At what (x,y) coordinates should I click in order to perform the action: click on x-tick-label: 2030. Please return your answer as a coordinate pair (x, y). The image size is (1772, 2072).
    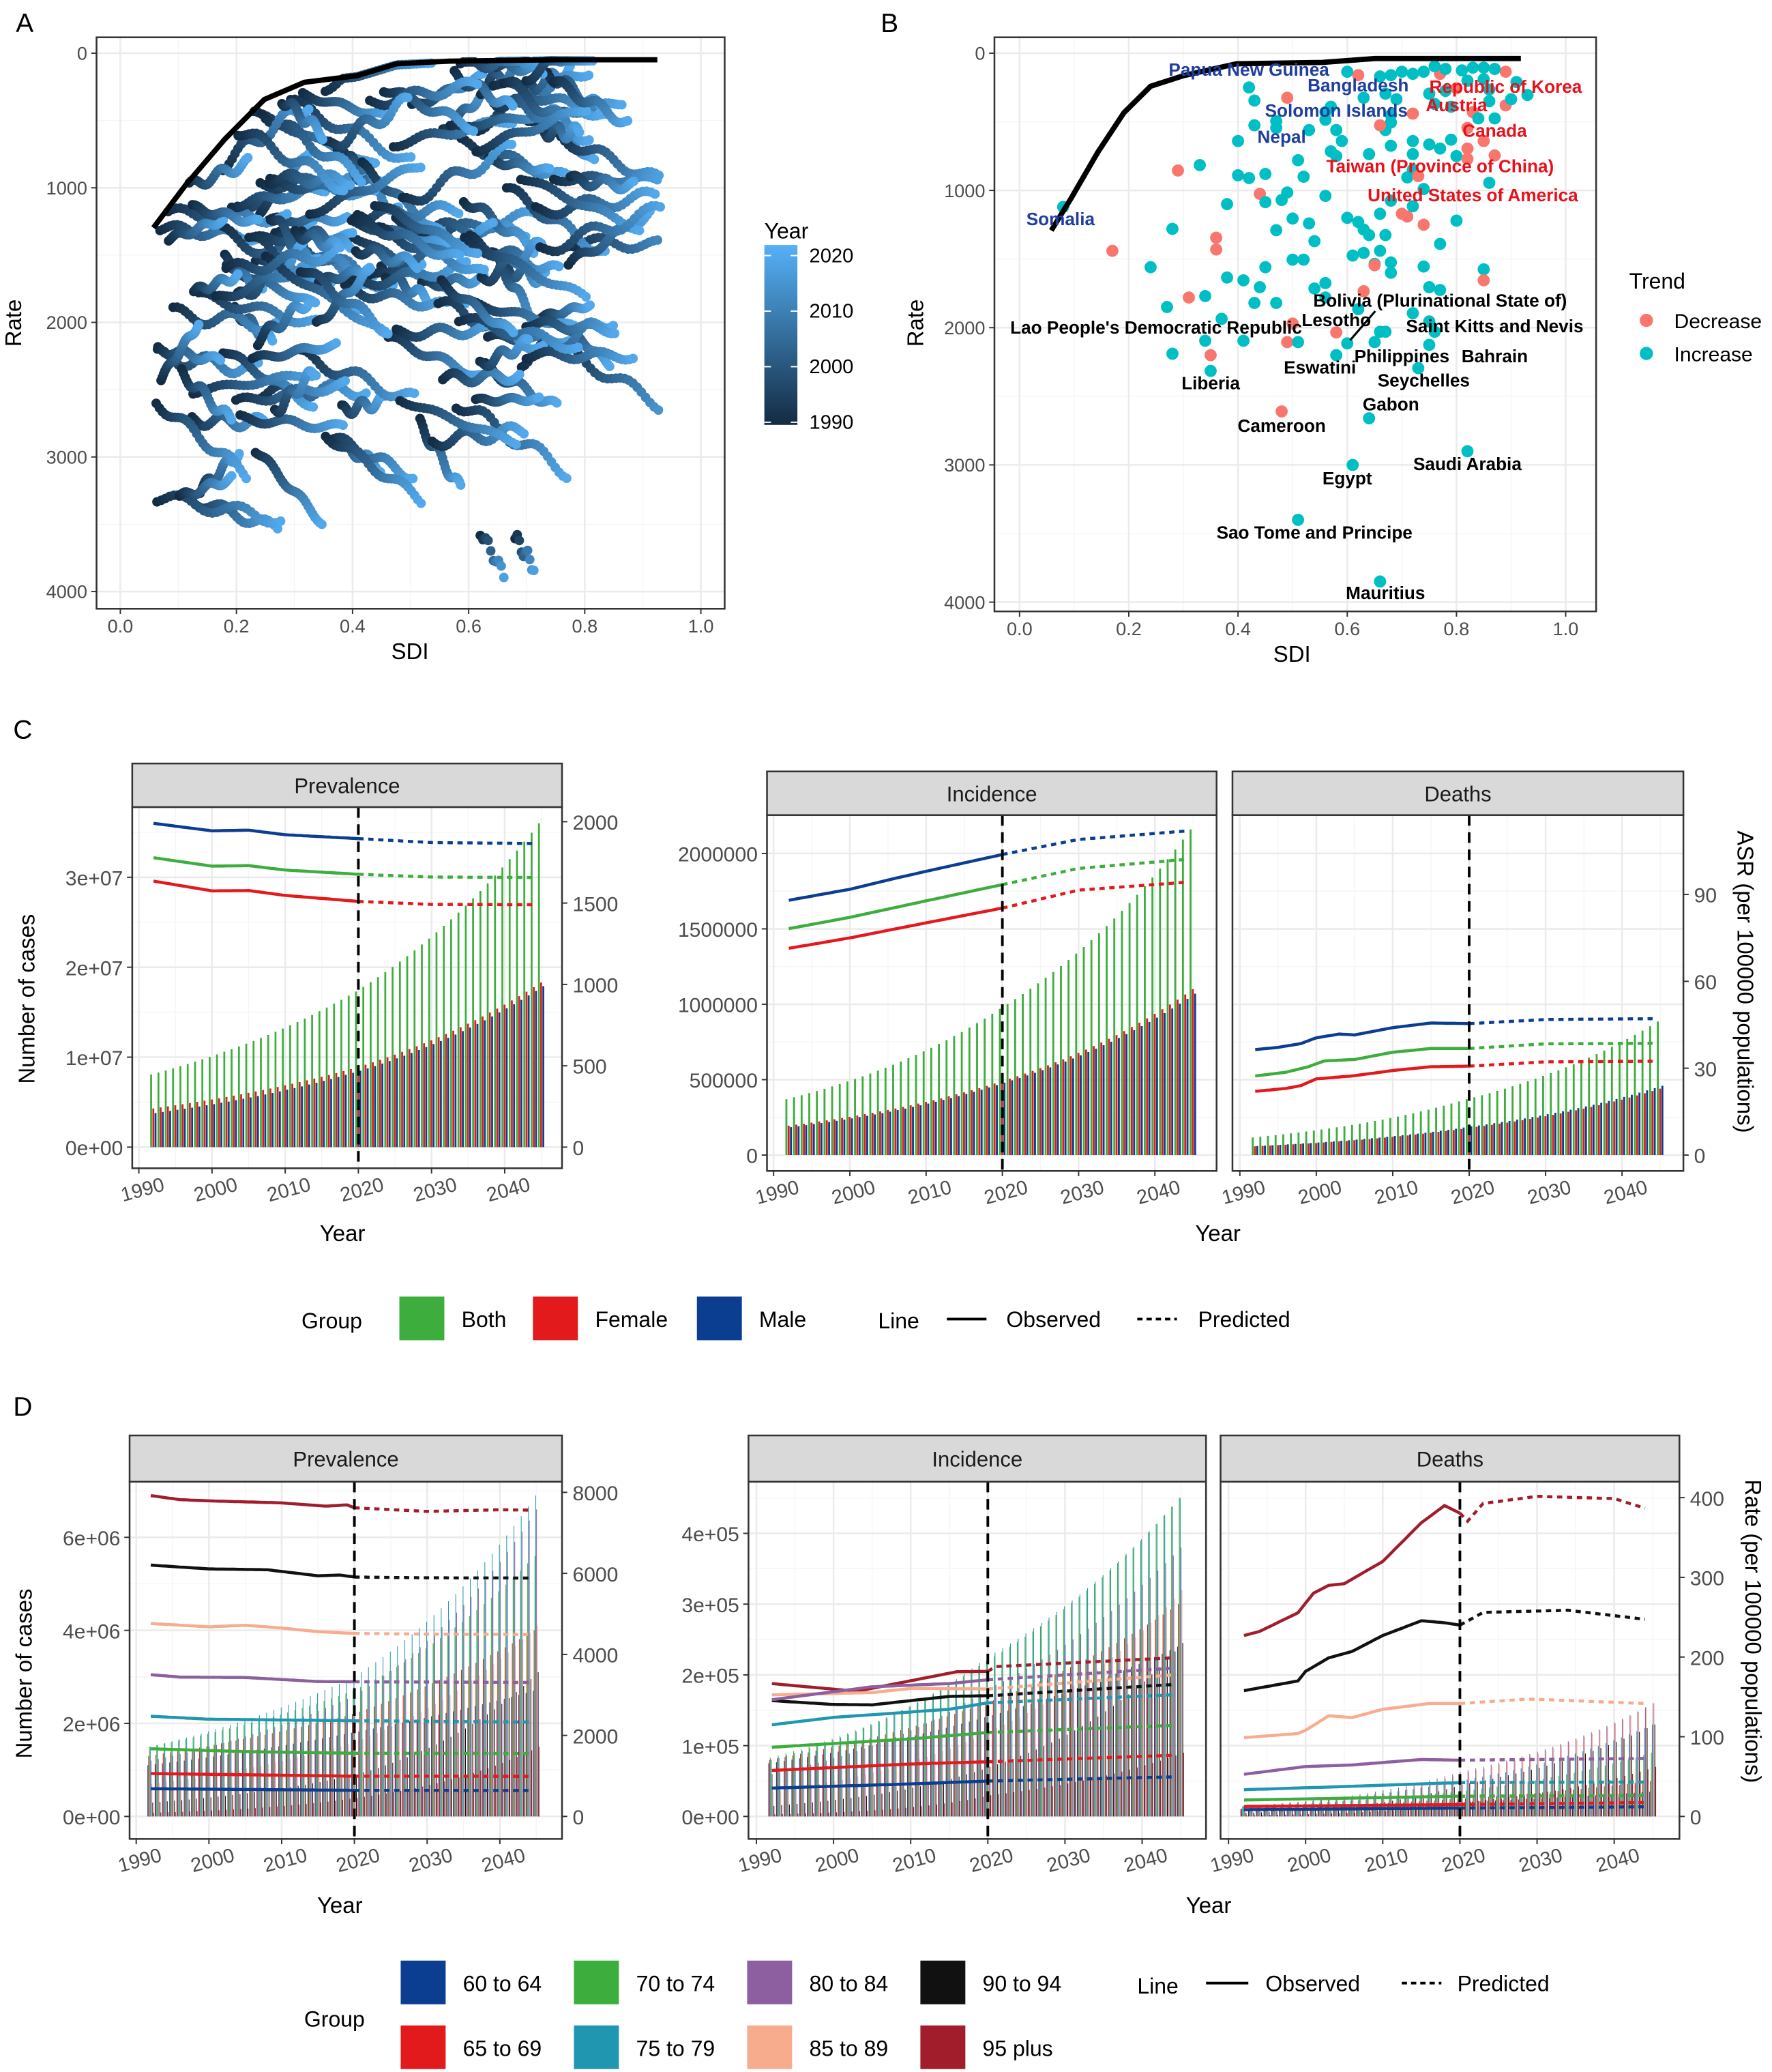
    Looking at the image, I should click on (435, 1190).